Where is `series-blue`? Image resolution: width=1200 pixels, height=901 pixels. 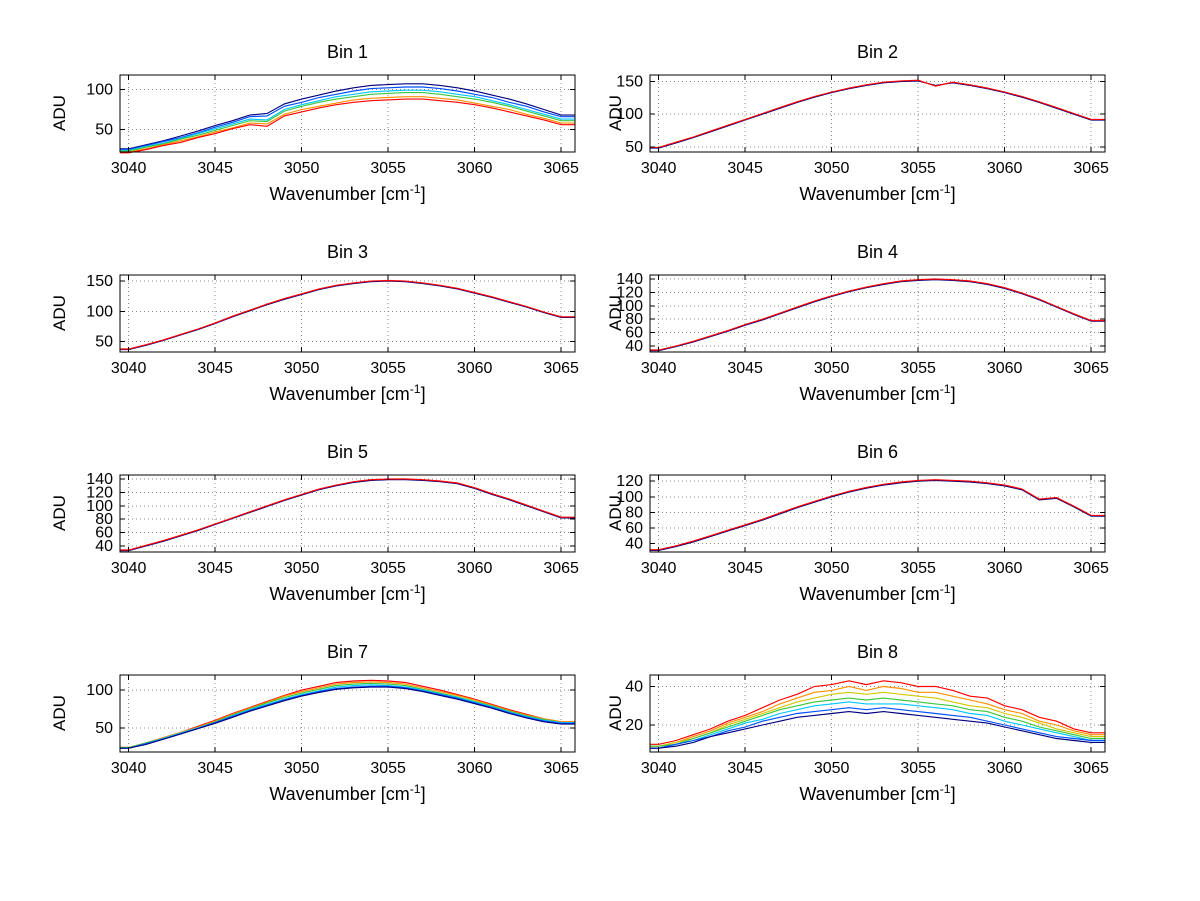 series-blue is located at coordinates (877, 728).